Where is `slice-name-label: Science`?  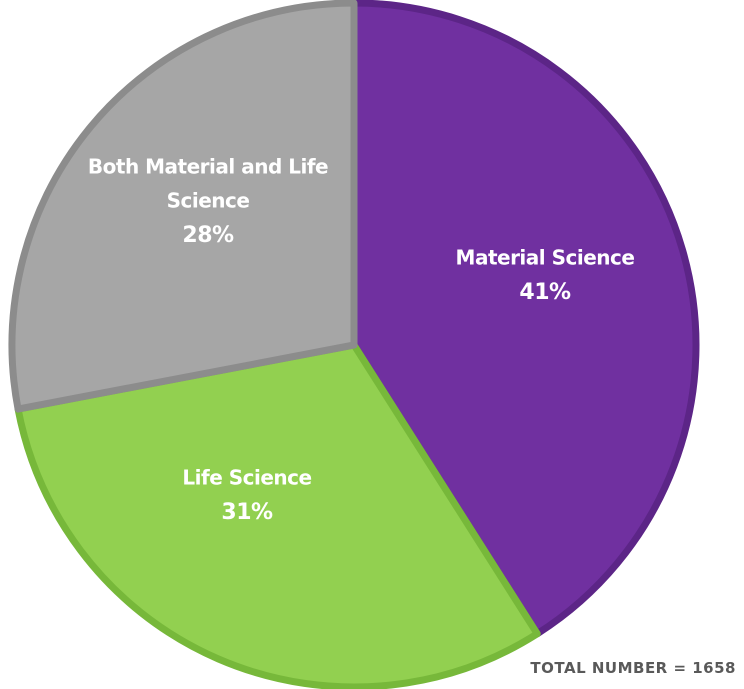
slice-name-label: Science is located at coordinates (208, 201).